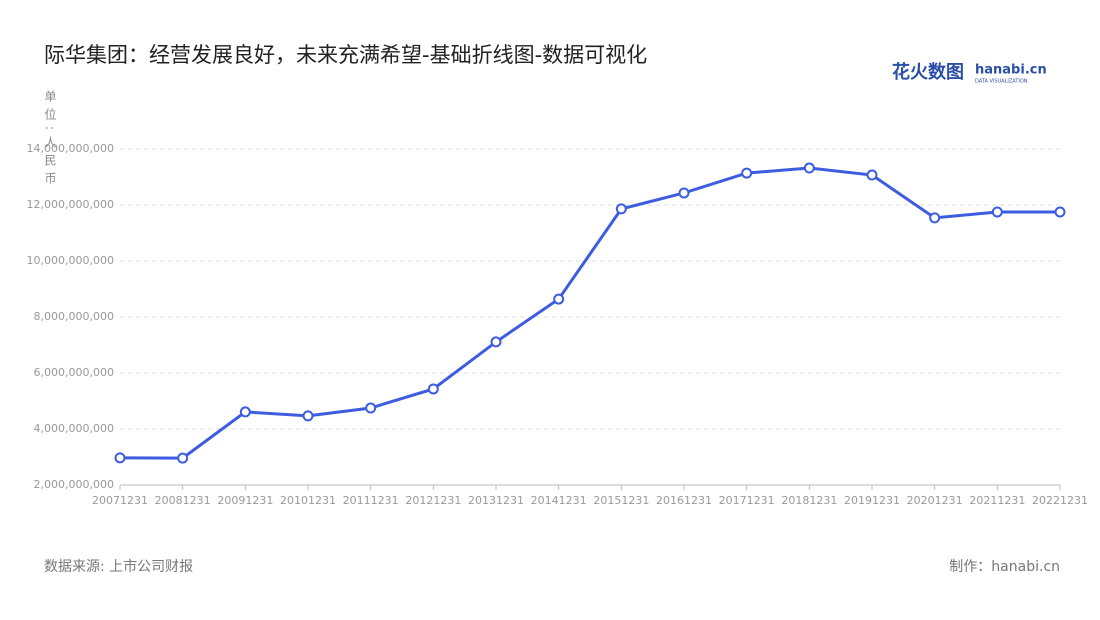  Describe the element at coordinates (1004, 567) in the screenshot. I see `credit: 制作：hanabi.cn` at that location.